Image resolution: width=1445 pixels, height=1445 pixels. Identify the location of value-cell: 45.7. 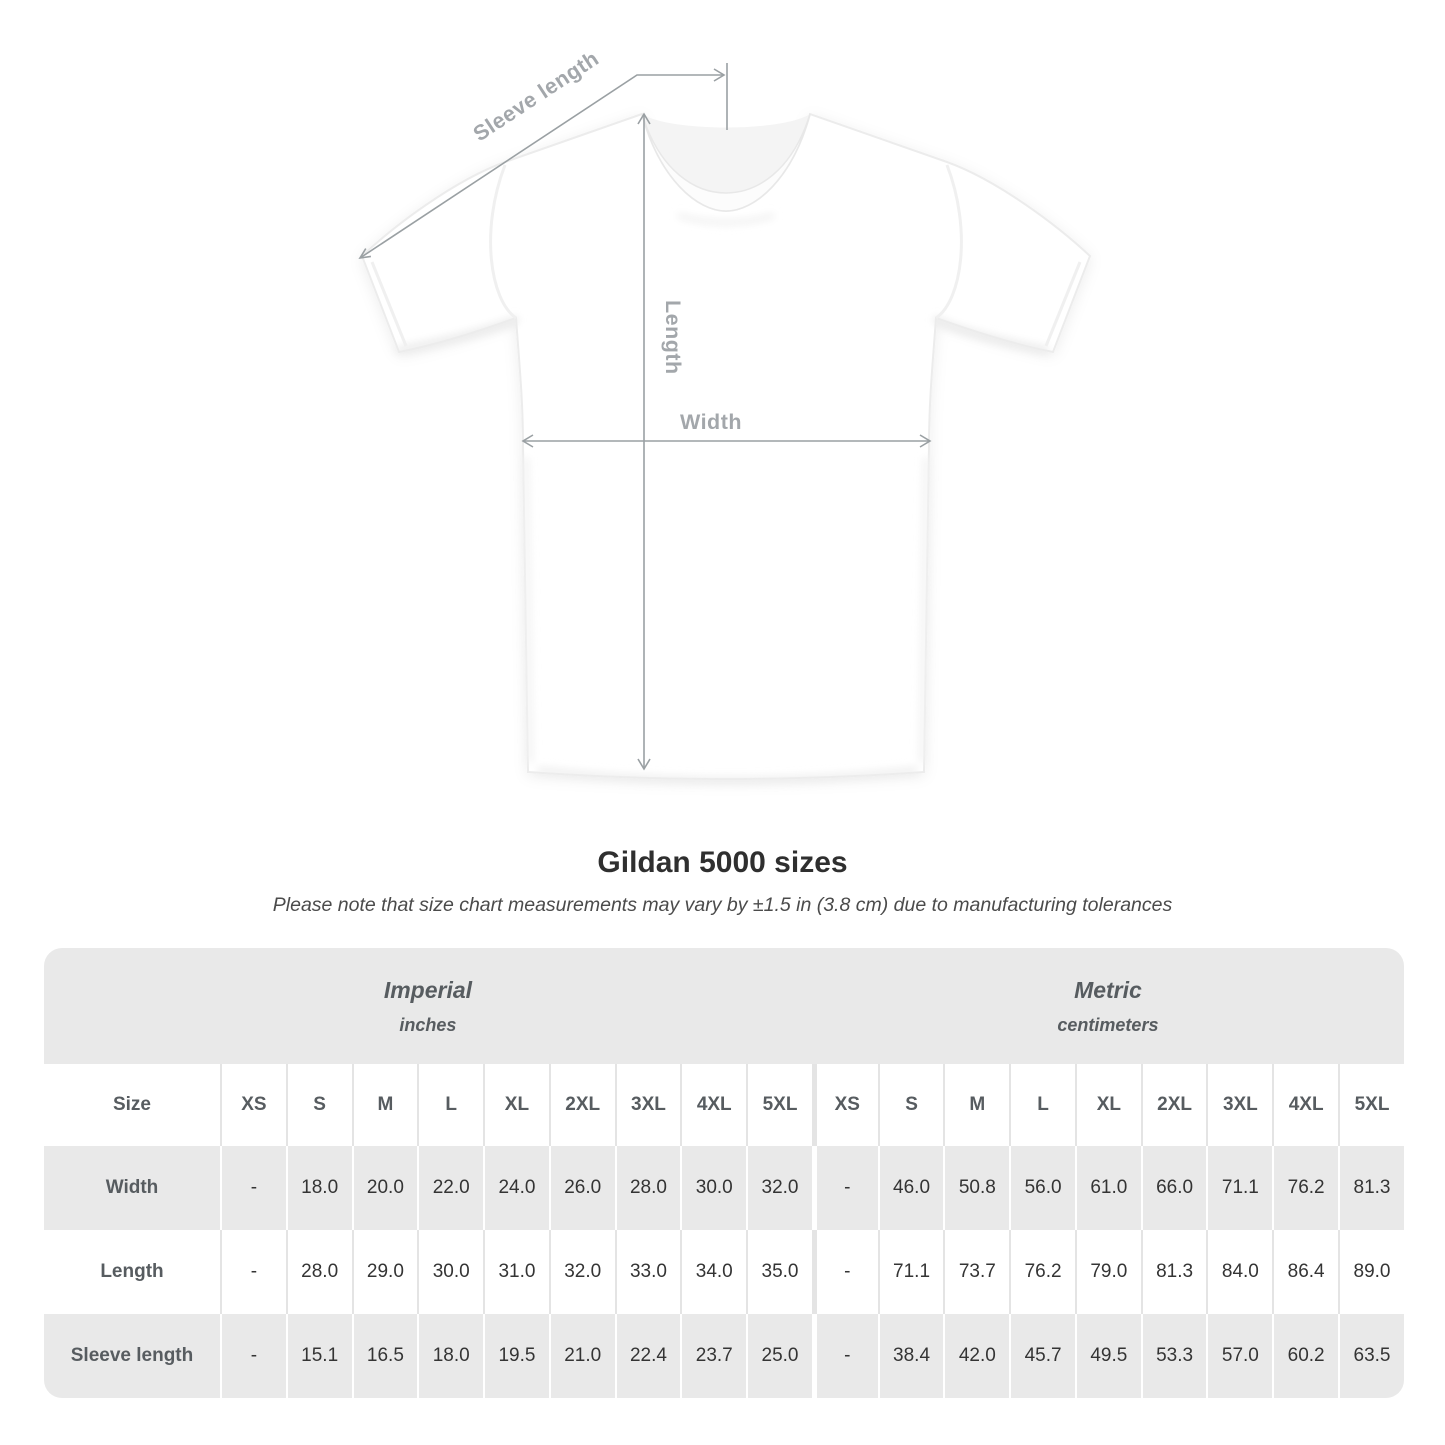
(1042, 1356).